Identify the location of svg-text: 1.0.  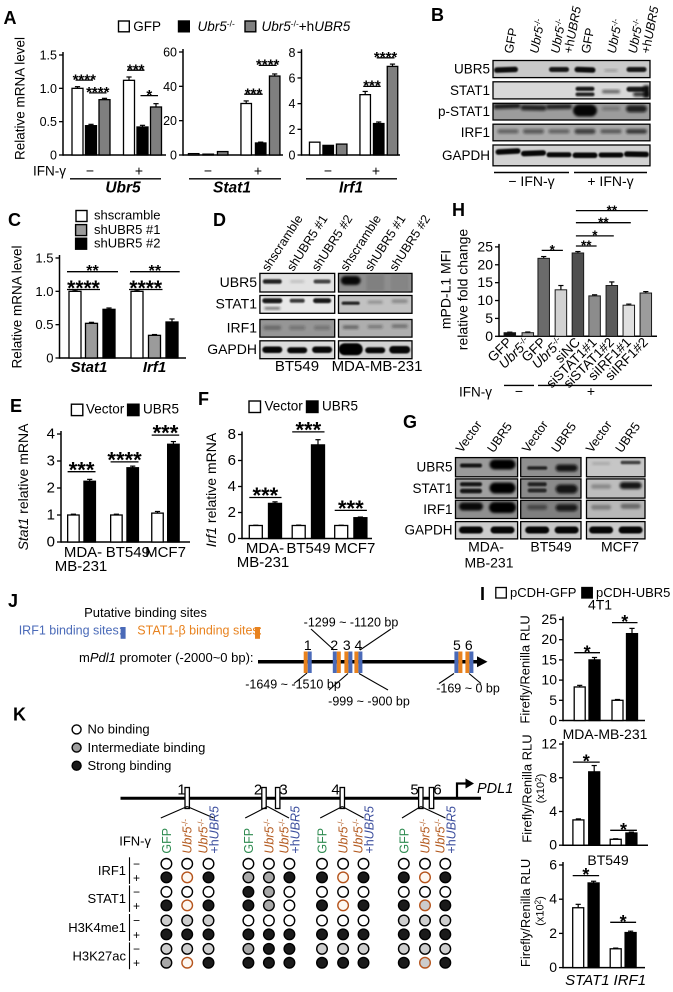
(48, 89).